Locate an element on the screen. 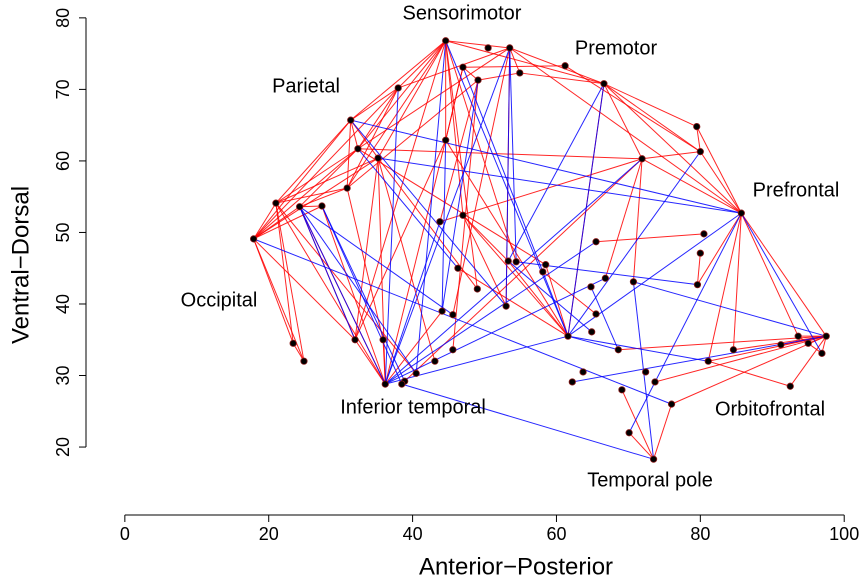 The width and height of the screenshot is (868, 585). region-label: Premotor is located at coordinates (616, 48).